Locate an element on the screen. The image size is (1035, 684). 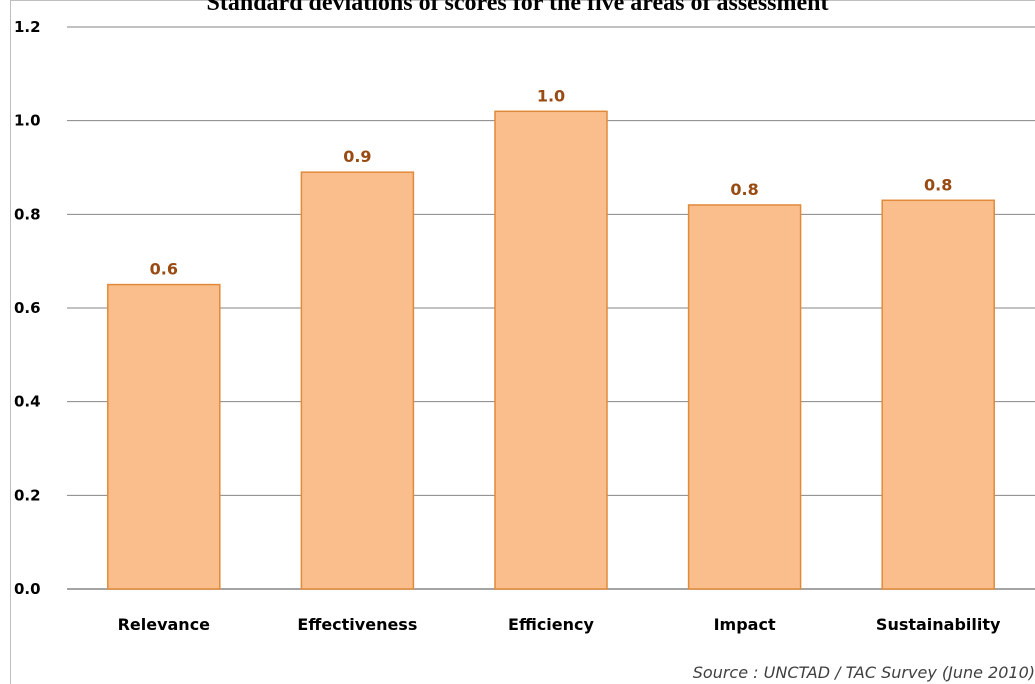
y-tick-label: 0.6 is located at coordinates (27, 308).